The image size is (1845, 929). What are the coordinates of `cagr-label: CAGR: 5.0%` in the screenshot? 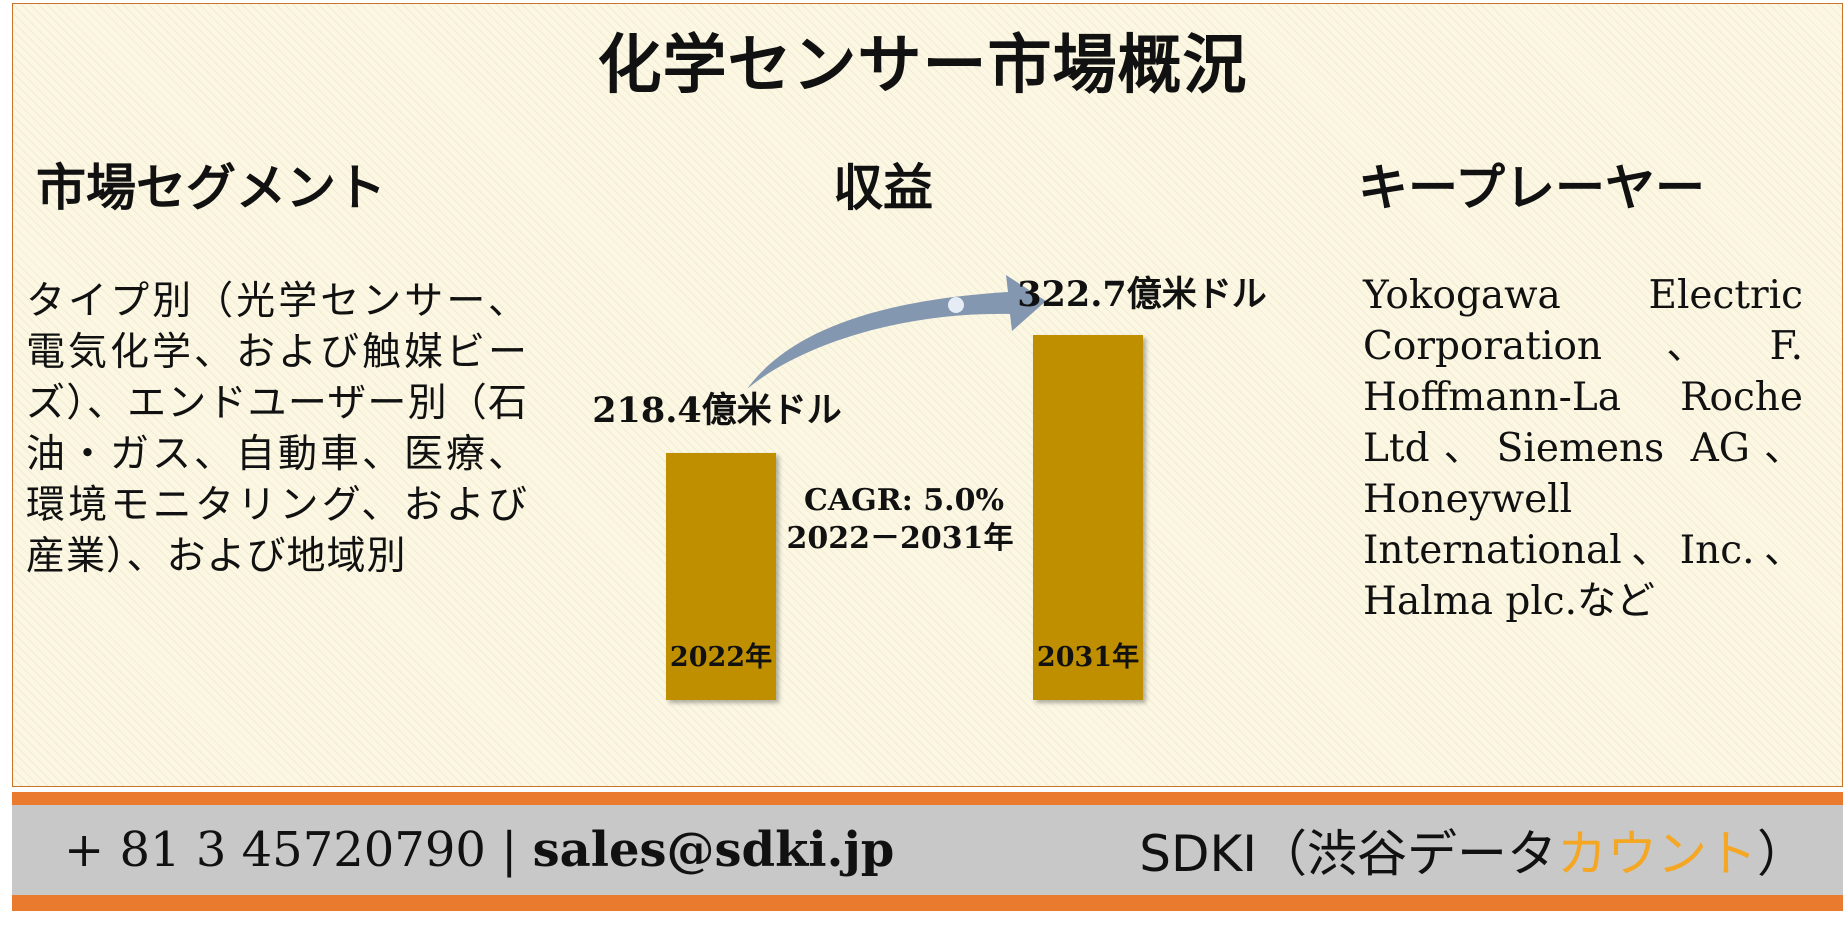 It's located at (904, 500).